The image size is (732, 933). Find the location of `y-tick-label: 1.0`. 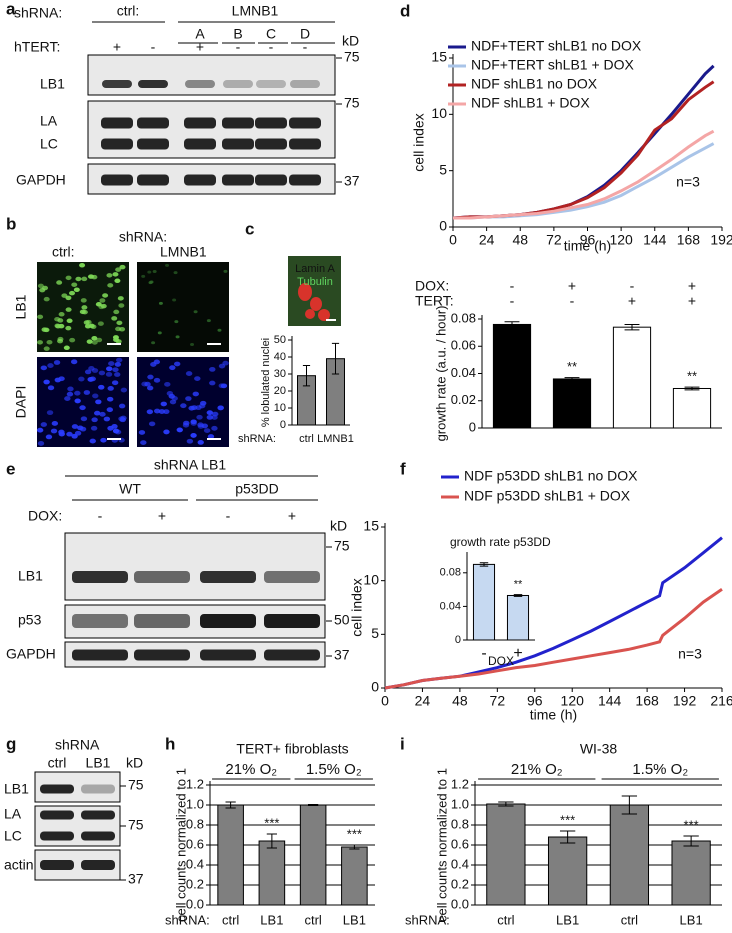

y-tick-label: 1.0 is located at coordinates (460, 803).